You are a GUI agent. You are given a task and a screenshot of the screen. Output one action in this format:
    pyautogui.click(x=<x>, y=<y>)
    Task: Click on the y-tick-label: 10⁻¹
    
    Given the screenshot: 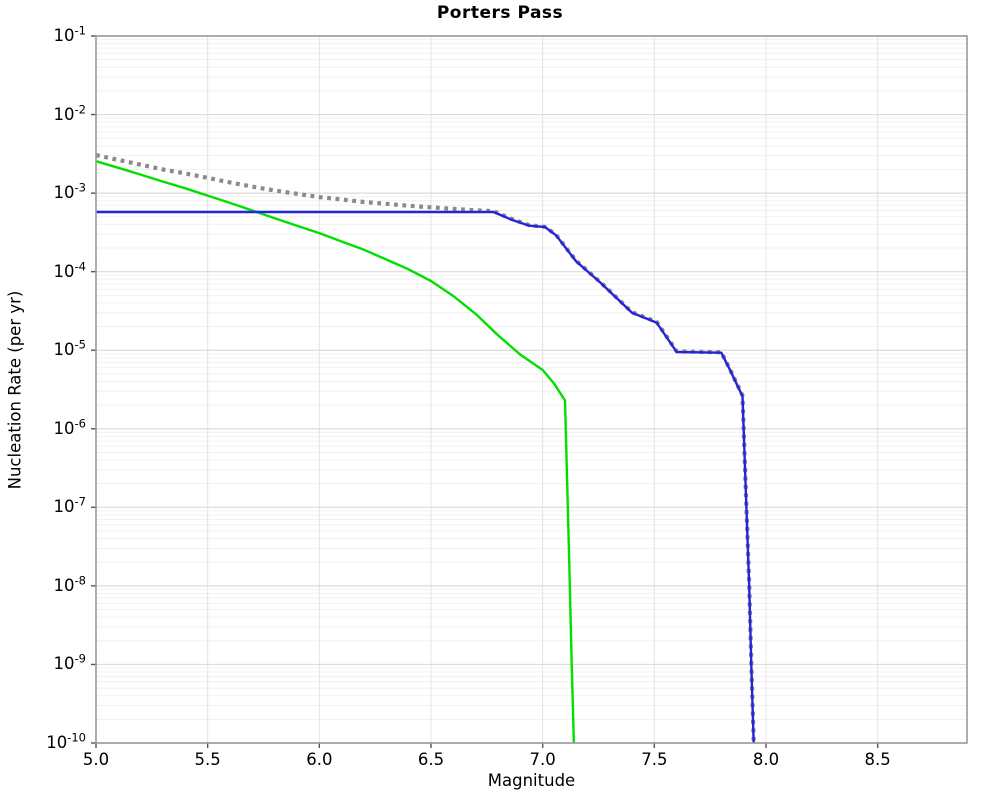 What is the action you would take?
    pyautogui.click(x=69, y=34)
    